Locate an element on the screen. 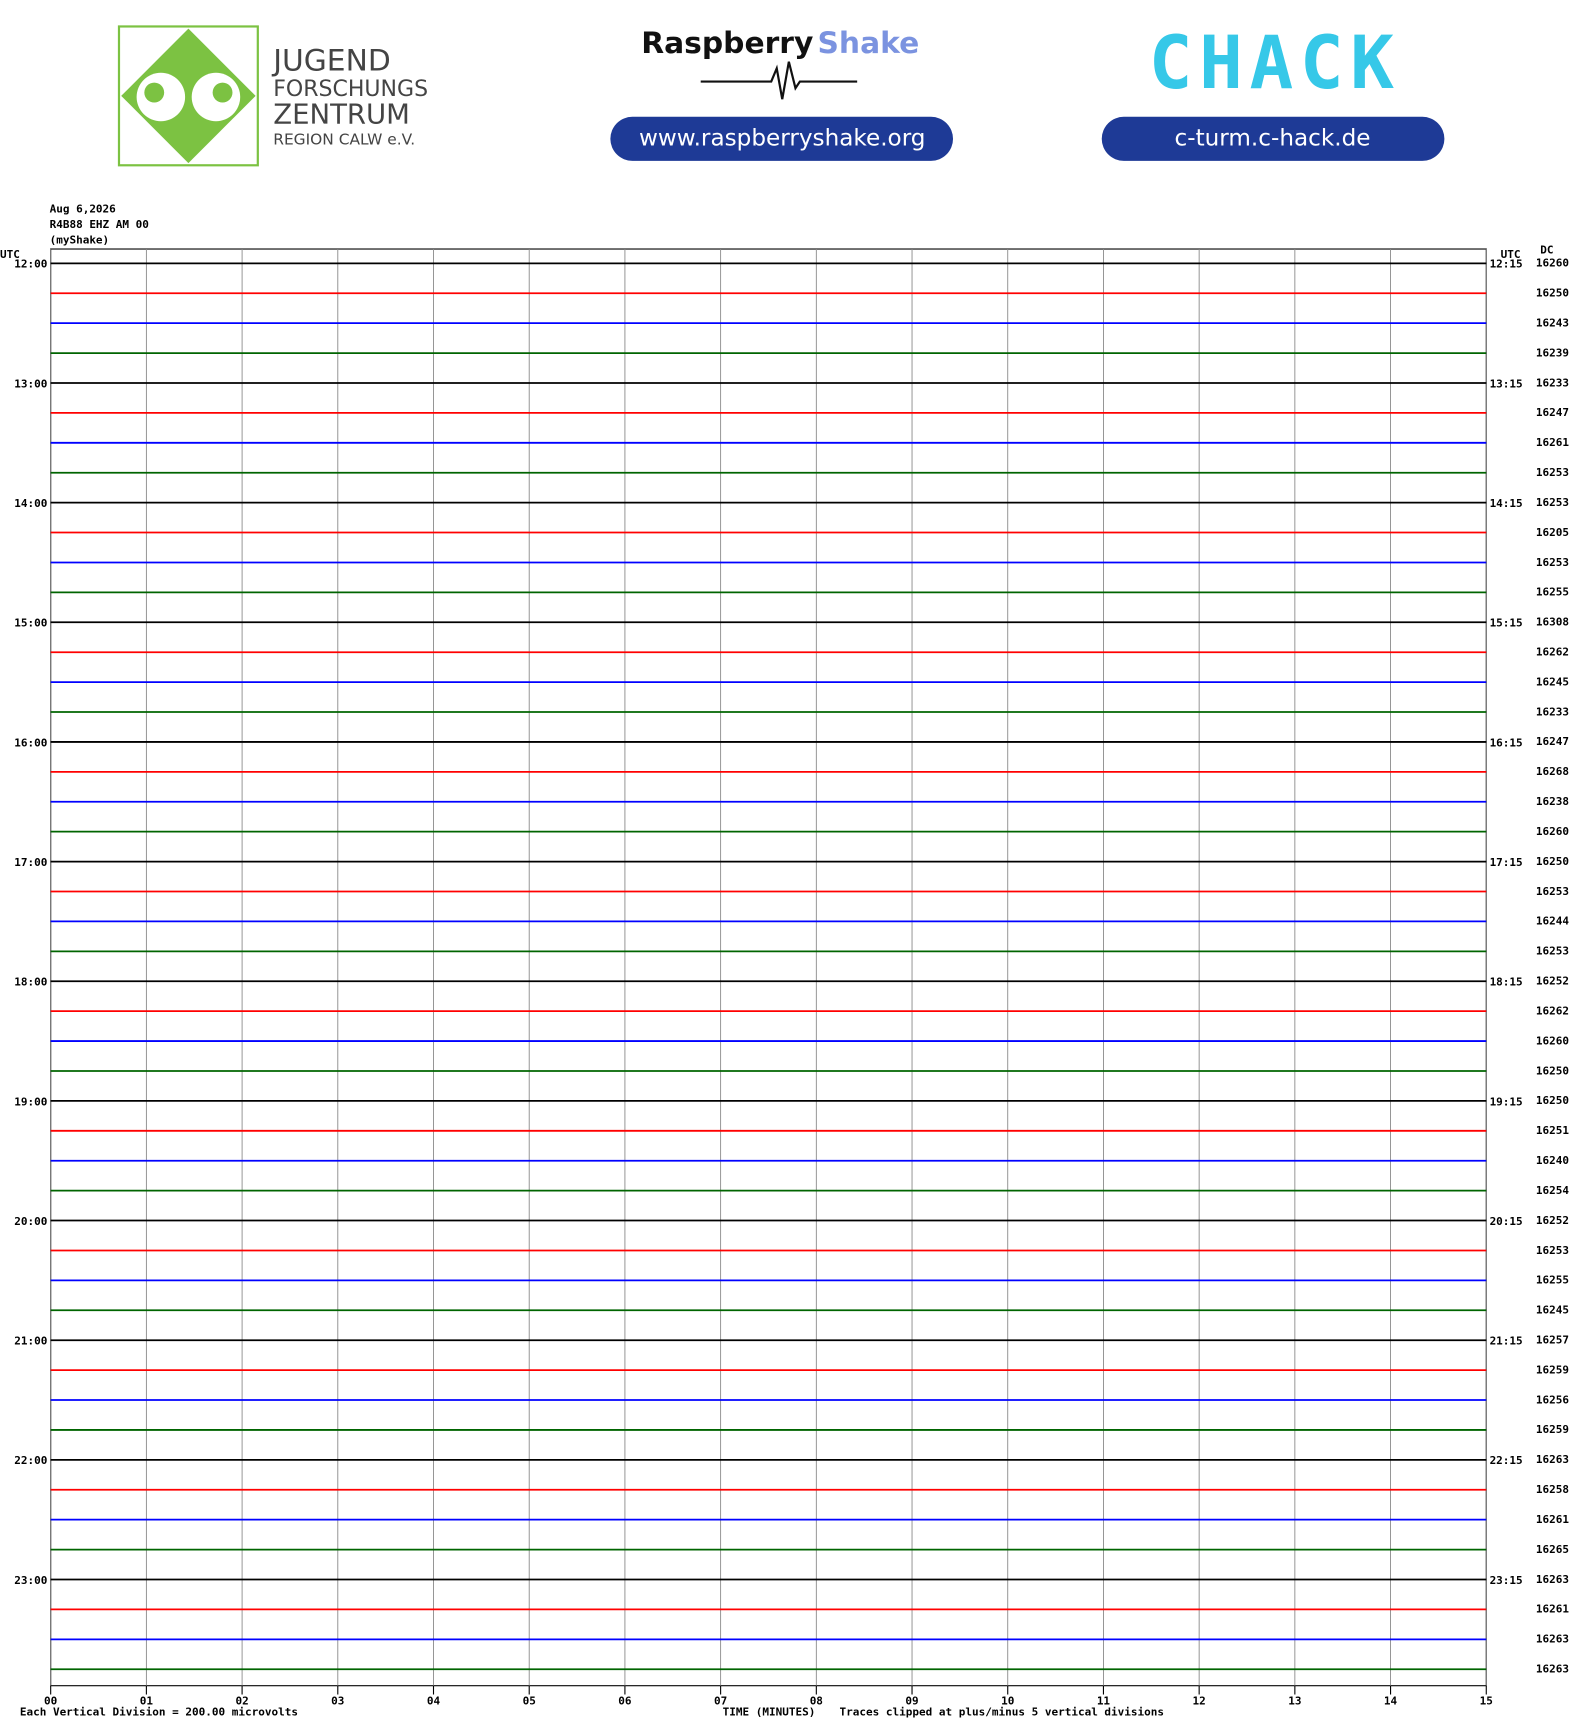  left-hour-label: 20:00 is located at coordinates (30, 1221).